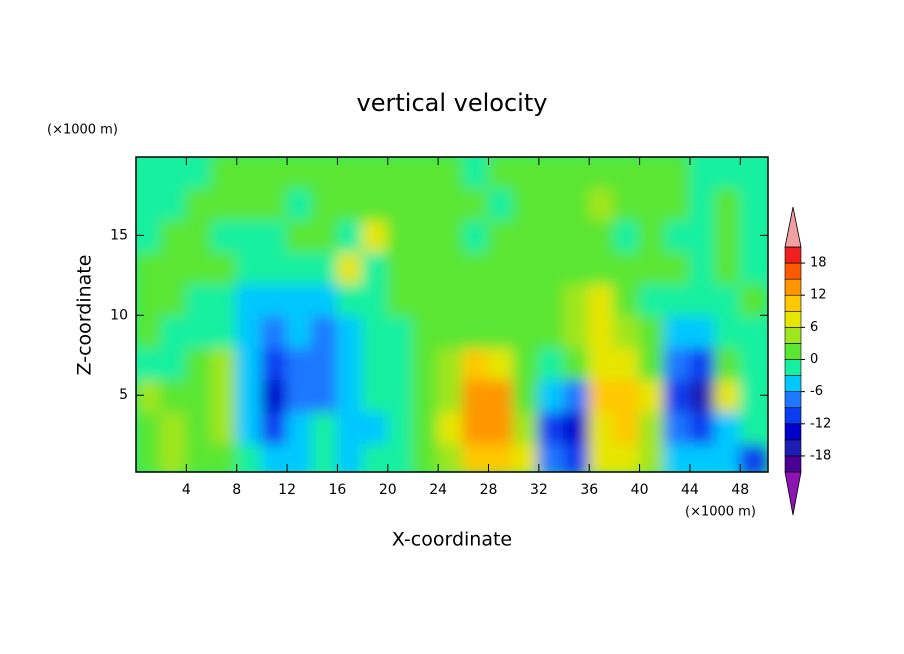 Image resolution: width=904 pixels, height=654 pixels. What do you see at coordinates (640, 490) in the screenshot?
I see `x-tick-label: 40` at bounding box center [640, 490].